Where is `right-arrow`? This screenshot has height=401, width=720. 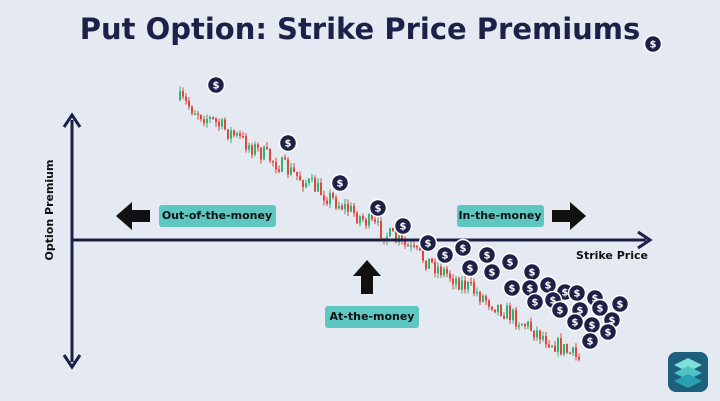 right-arrow is located at coordinates (569, 216).